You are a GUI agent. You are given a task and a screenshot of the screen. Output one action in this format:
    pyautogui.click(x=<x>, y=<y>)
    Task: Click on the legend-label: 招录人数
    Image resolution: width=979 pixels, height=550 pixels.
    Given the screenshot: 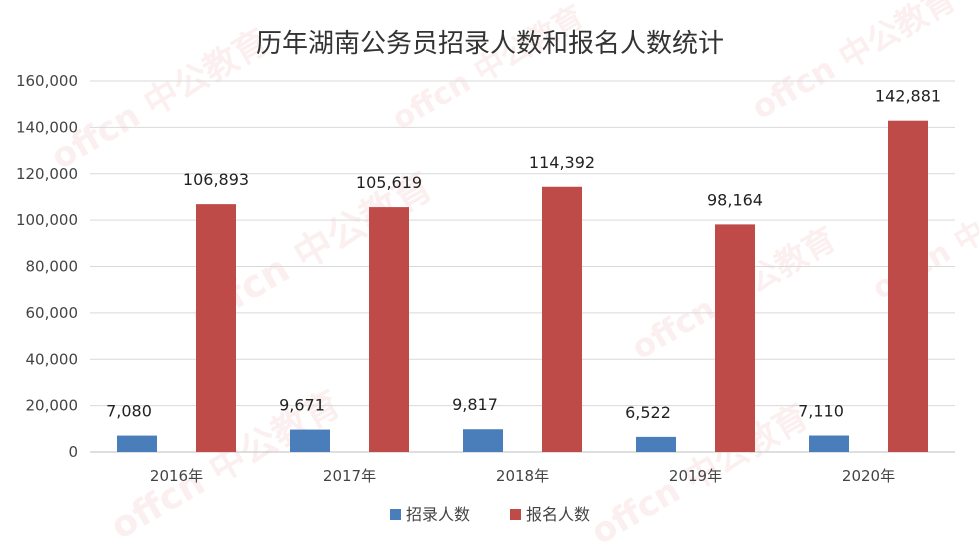 What is the action you would take?
    pyautogui.click(x=438, y=514)
    